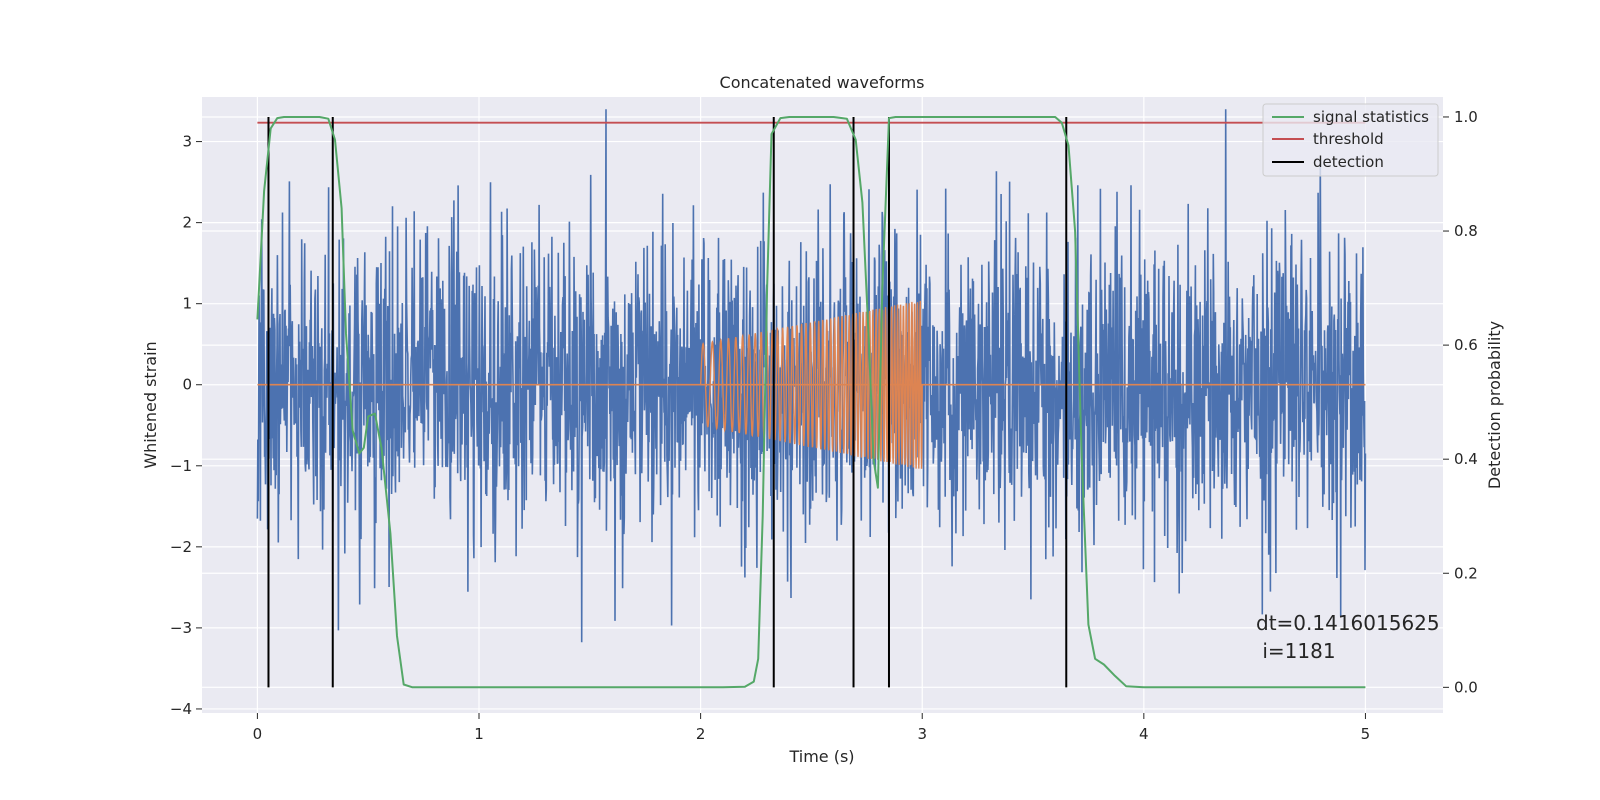  Describe the element at coordinates (187, 223) in the screenshot. I see `y-tick-label: 2` at that location.